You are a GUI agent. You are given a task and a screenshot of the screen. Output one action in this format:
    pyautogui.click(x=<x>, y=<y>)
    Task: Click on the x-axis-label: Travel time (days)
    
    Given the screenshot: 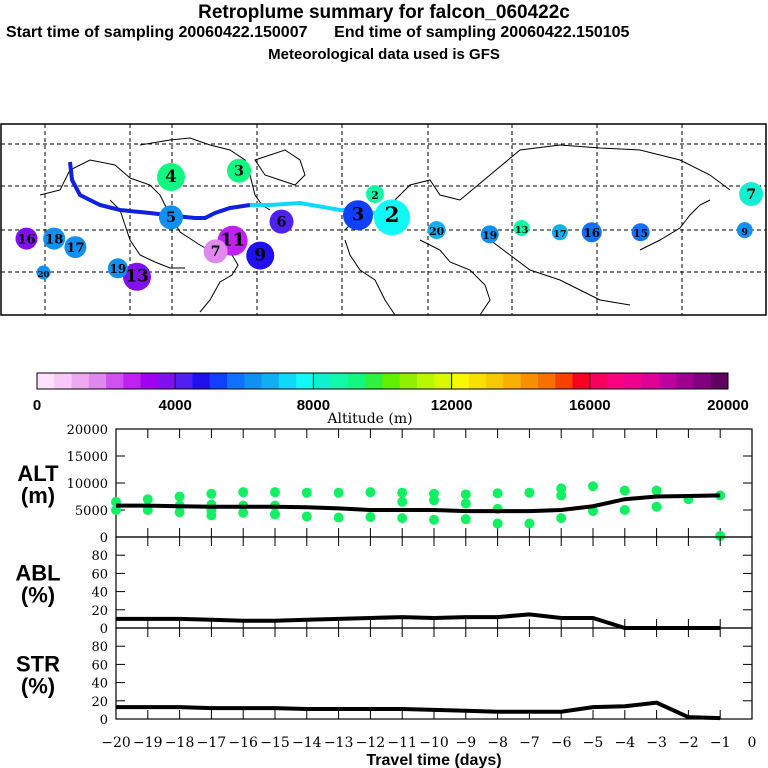 What is the action you would take?
    pyautogui.click(x=433, y=760)
    